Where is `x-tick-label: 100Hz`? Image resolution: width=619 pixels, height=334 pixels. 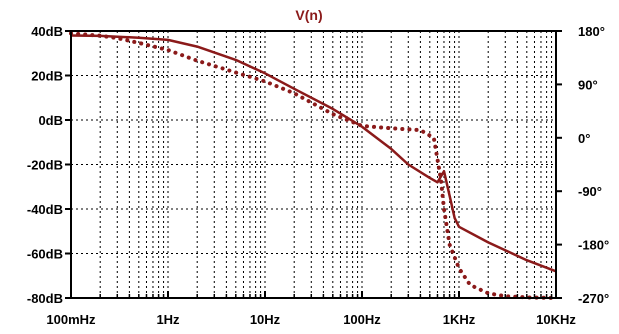 x-tick-label: 100Hz is located at coordinates (362, 319).